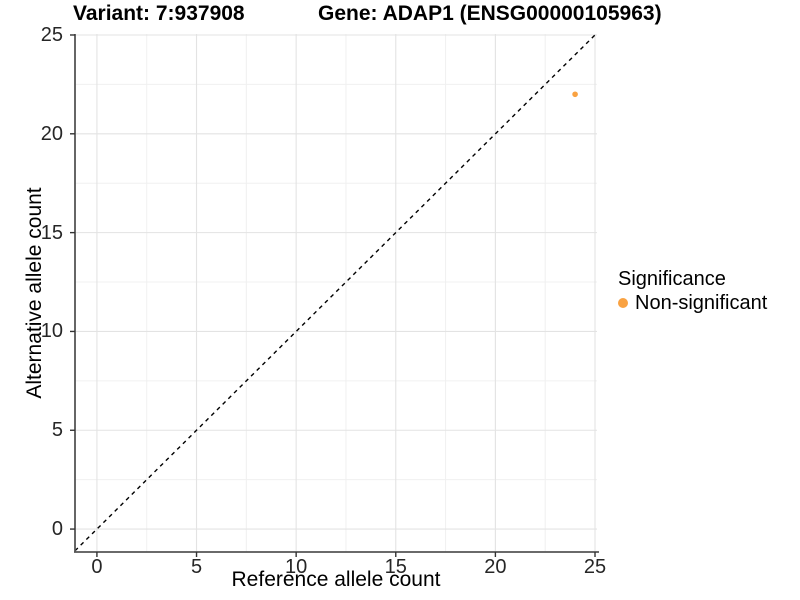 This screenshot has height=600, width=800. Describe the element at coordinates (57, 529) in the screenshot. I see `y-tick-label: 0` at that location.